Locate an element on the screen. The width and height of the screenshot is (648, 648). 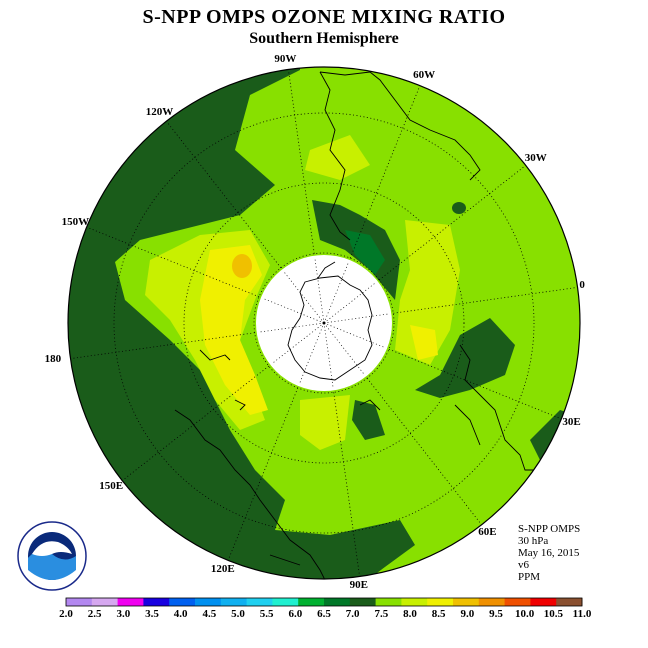
longitude-label: 30W is located at coordinates (535, 158).